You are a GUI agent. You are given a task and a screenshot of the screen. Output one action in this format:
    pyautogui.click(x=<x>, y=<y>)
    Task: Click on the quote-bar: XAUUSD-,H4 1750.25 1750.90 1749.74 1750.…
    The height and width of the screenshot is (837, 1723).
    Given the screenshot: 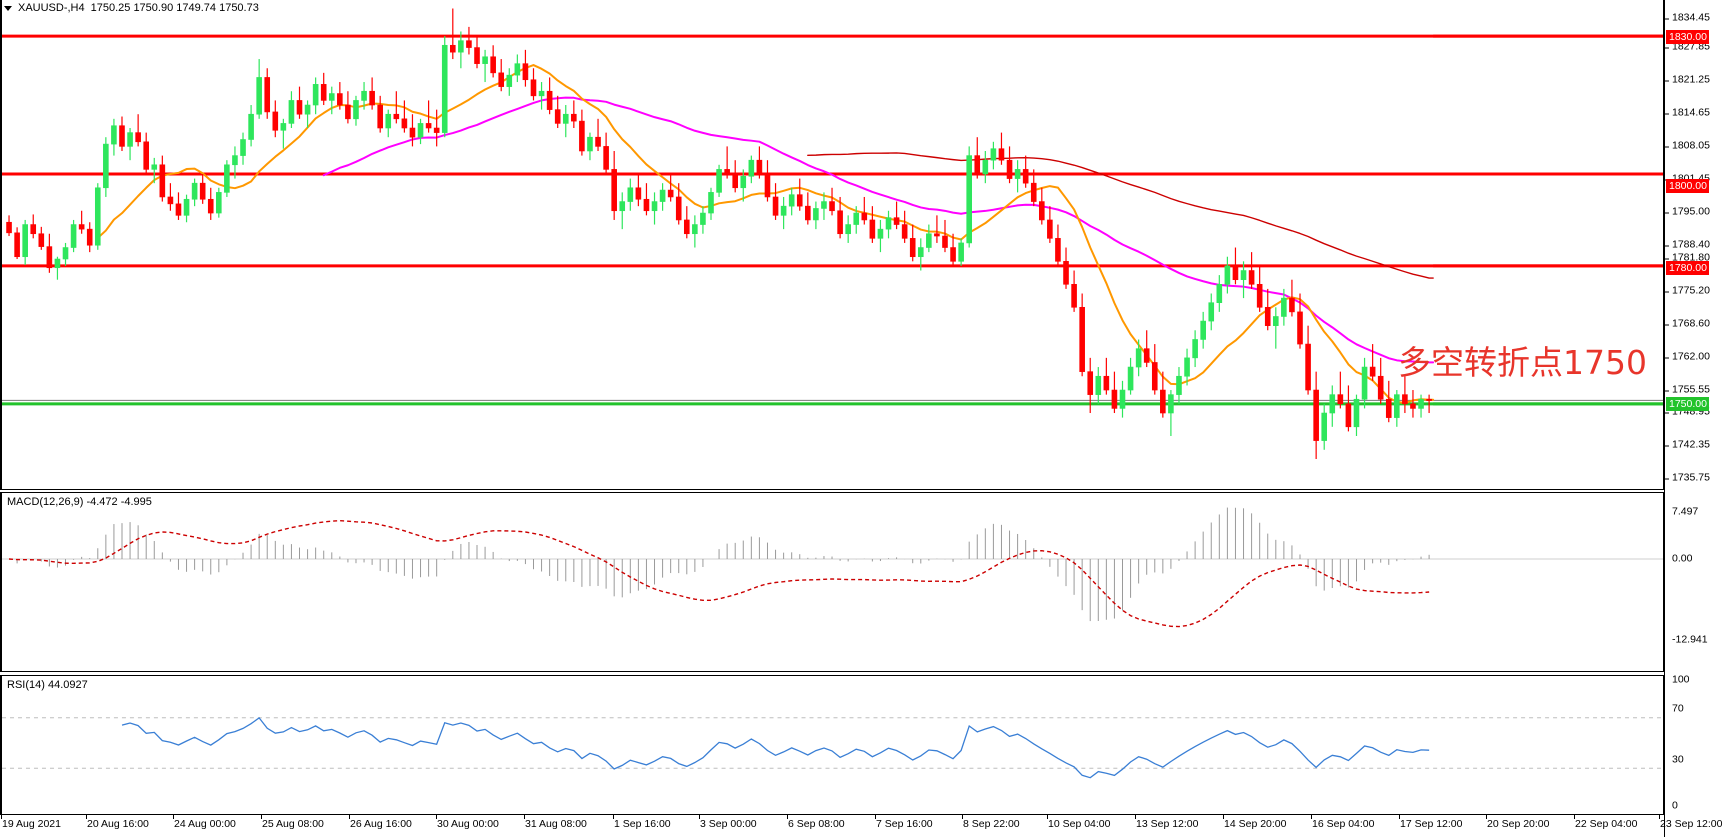 What is the action you would take?
    pyautogui.click(x=131, y=8)
    